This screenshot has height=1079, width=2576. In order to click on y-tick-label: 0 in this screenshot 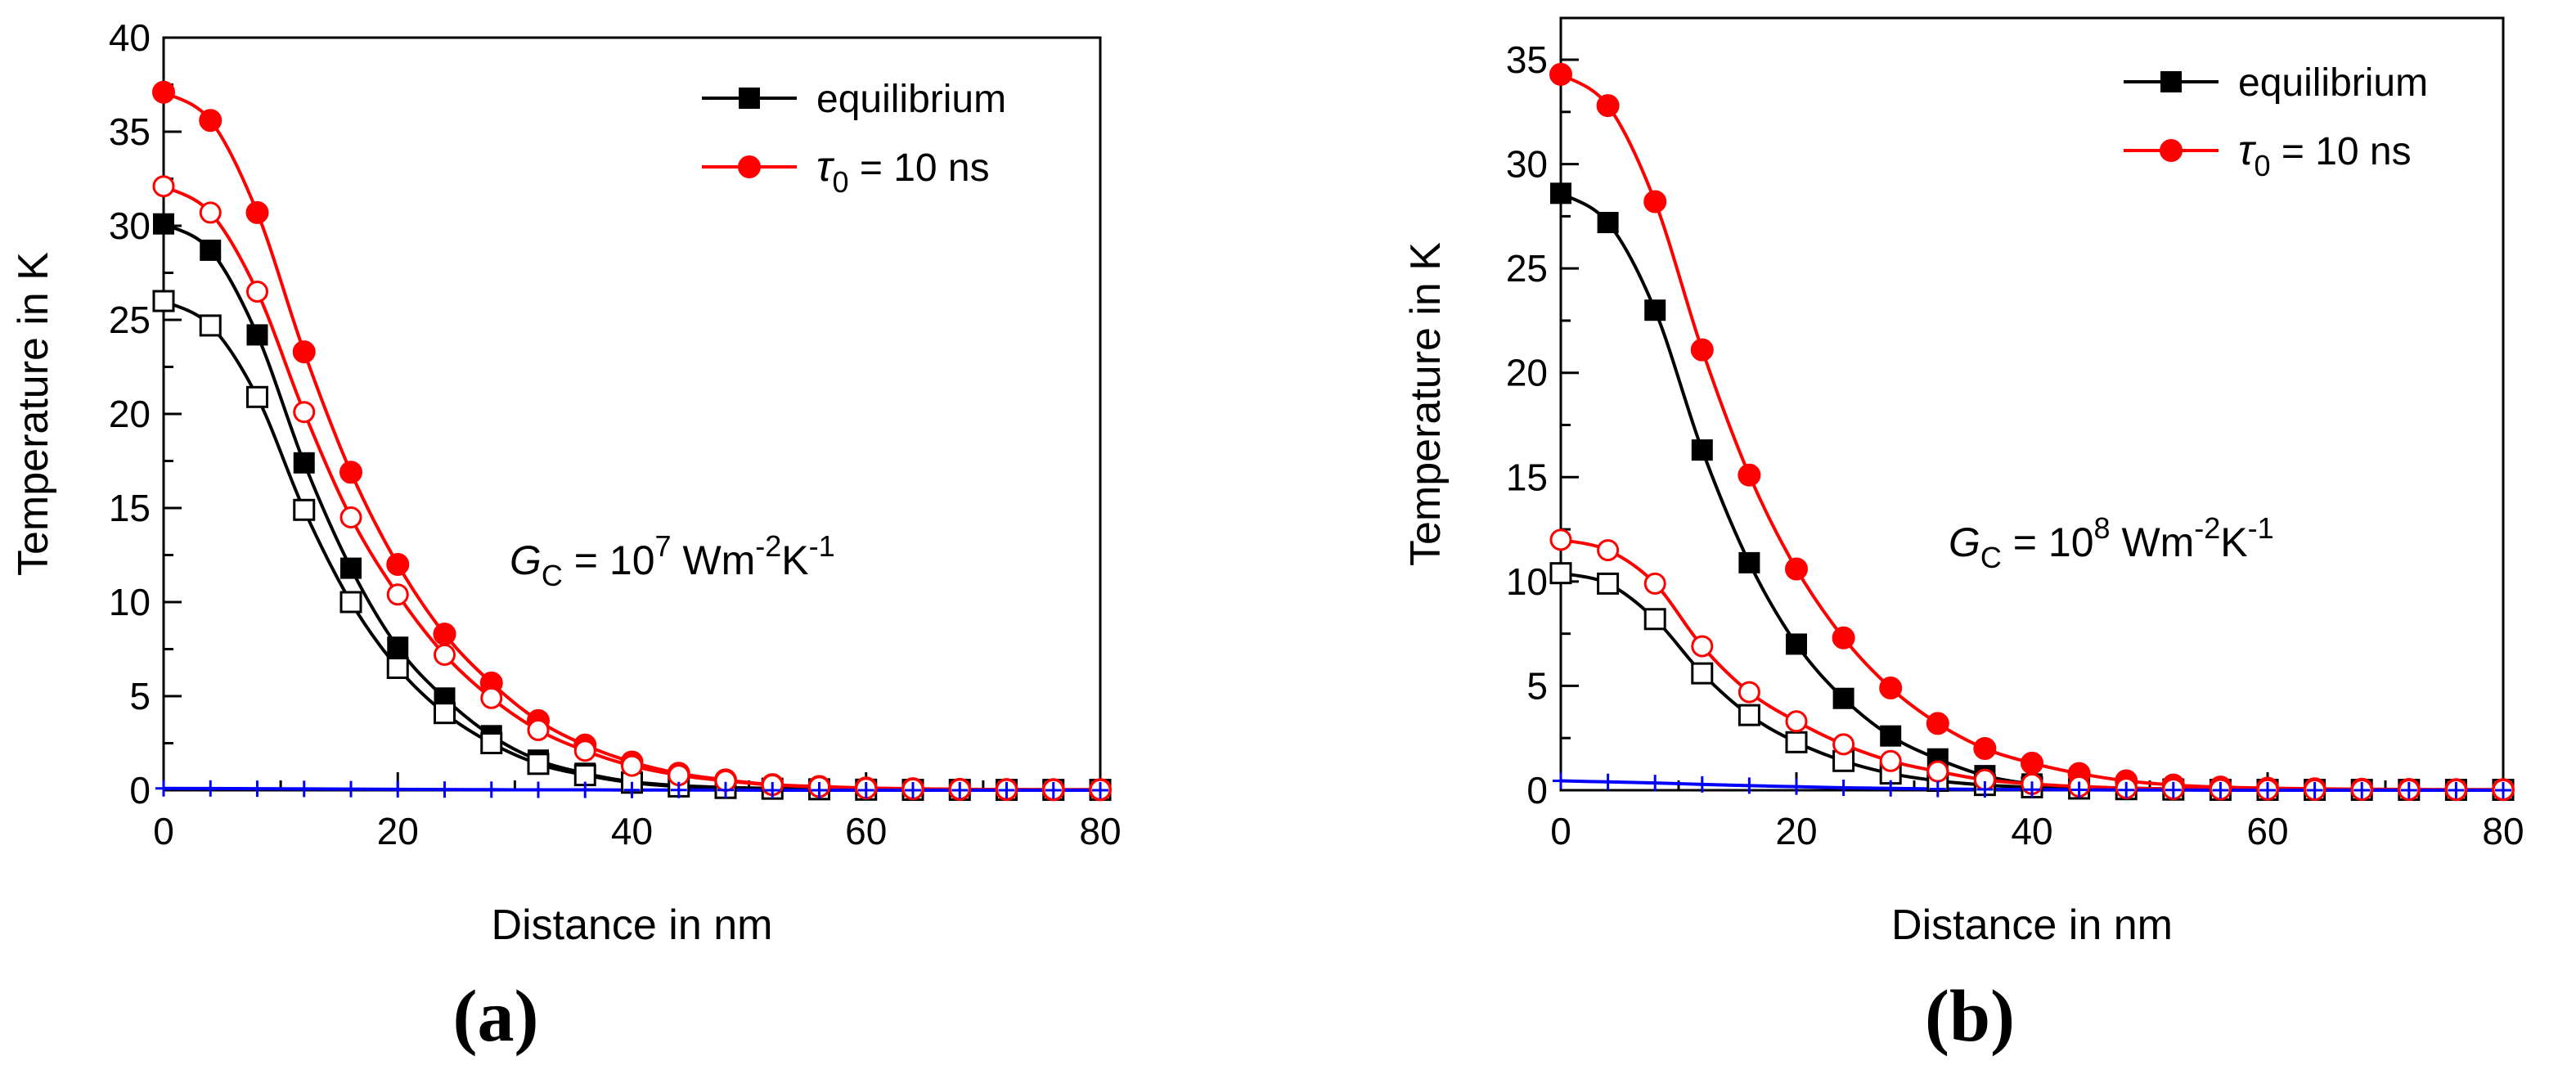, I will do `click(1537, 790)`.